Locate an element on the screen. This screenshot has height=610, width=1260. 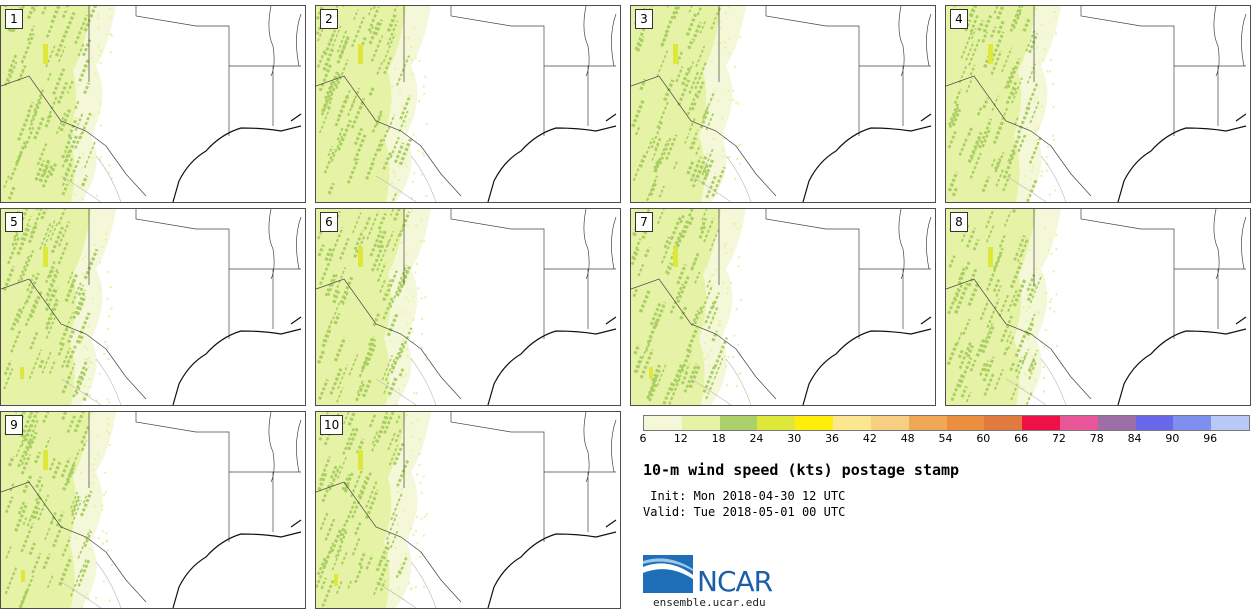
map-panel: 4 is located at coordinates (1098, 104).